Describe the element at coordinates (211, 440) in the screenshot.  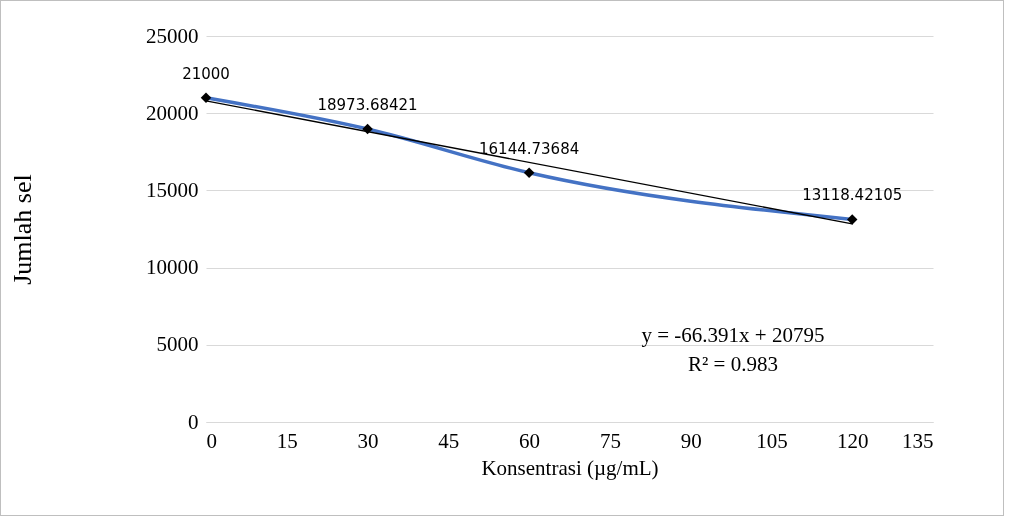
I see `x-tick-label: 0` at that location.